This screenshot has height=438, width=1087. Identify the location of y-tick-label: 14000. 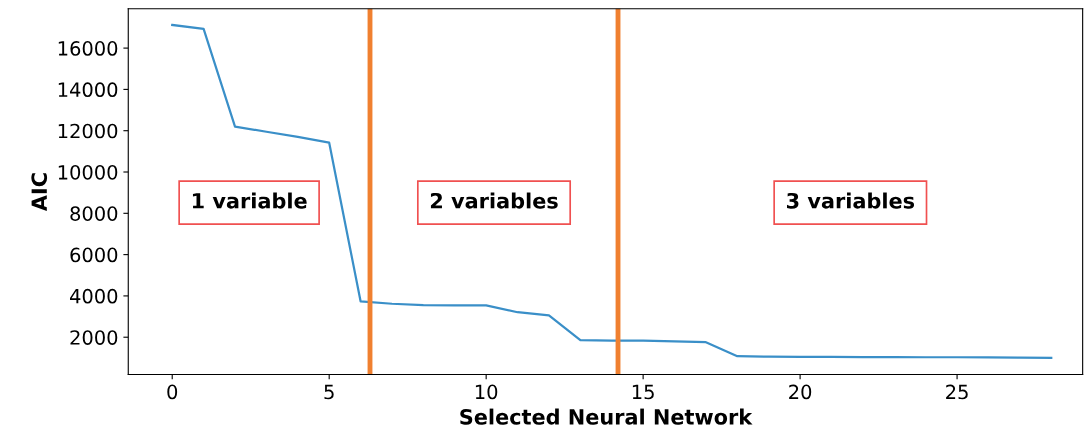
(88, 90).